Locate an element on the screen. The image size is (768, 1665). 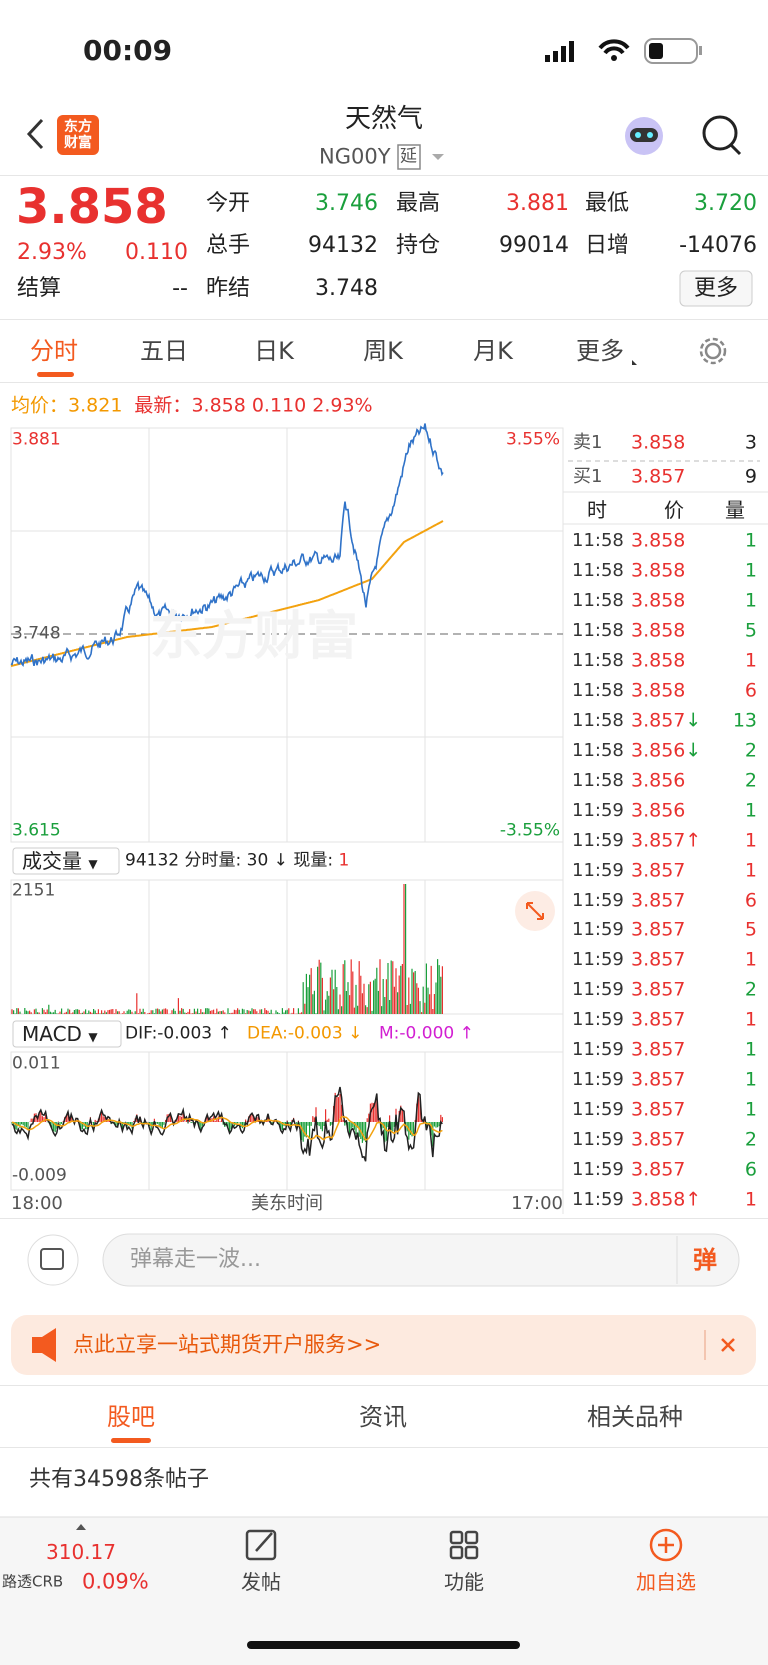
column-header: 时 is located at coordinates (597, 510).